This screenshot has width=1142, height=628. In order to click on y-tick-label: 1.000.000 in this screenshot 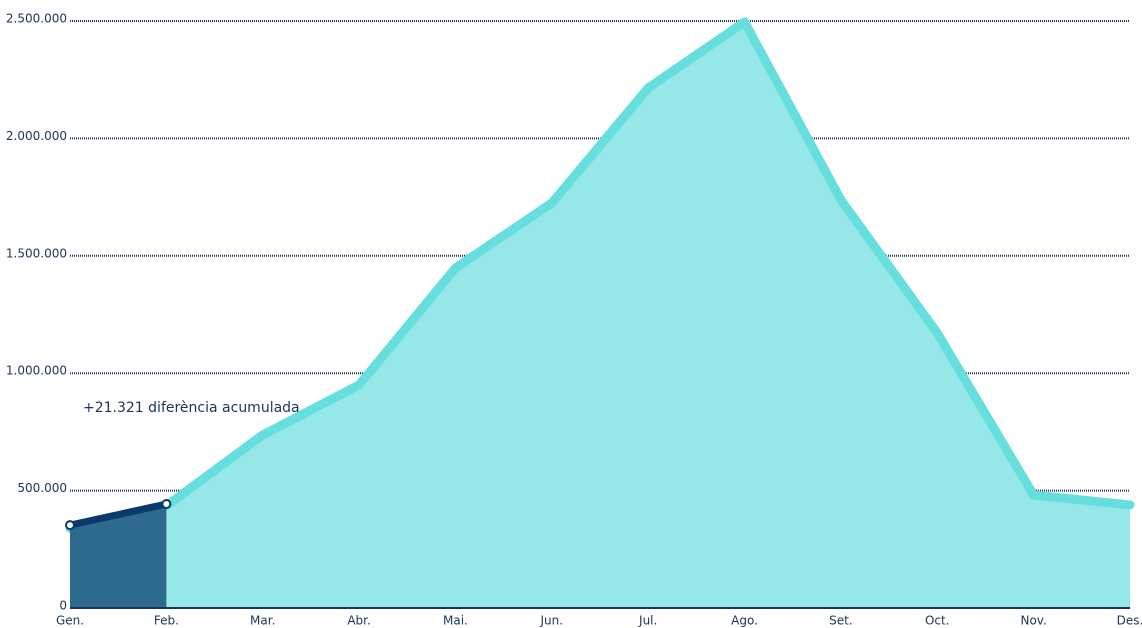, I will do `click(36, 371)`.